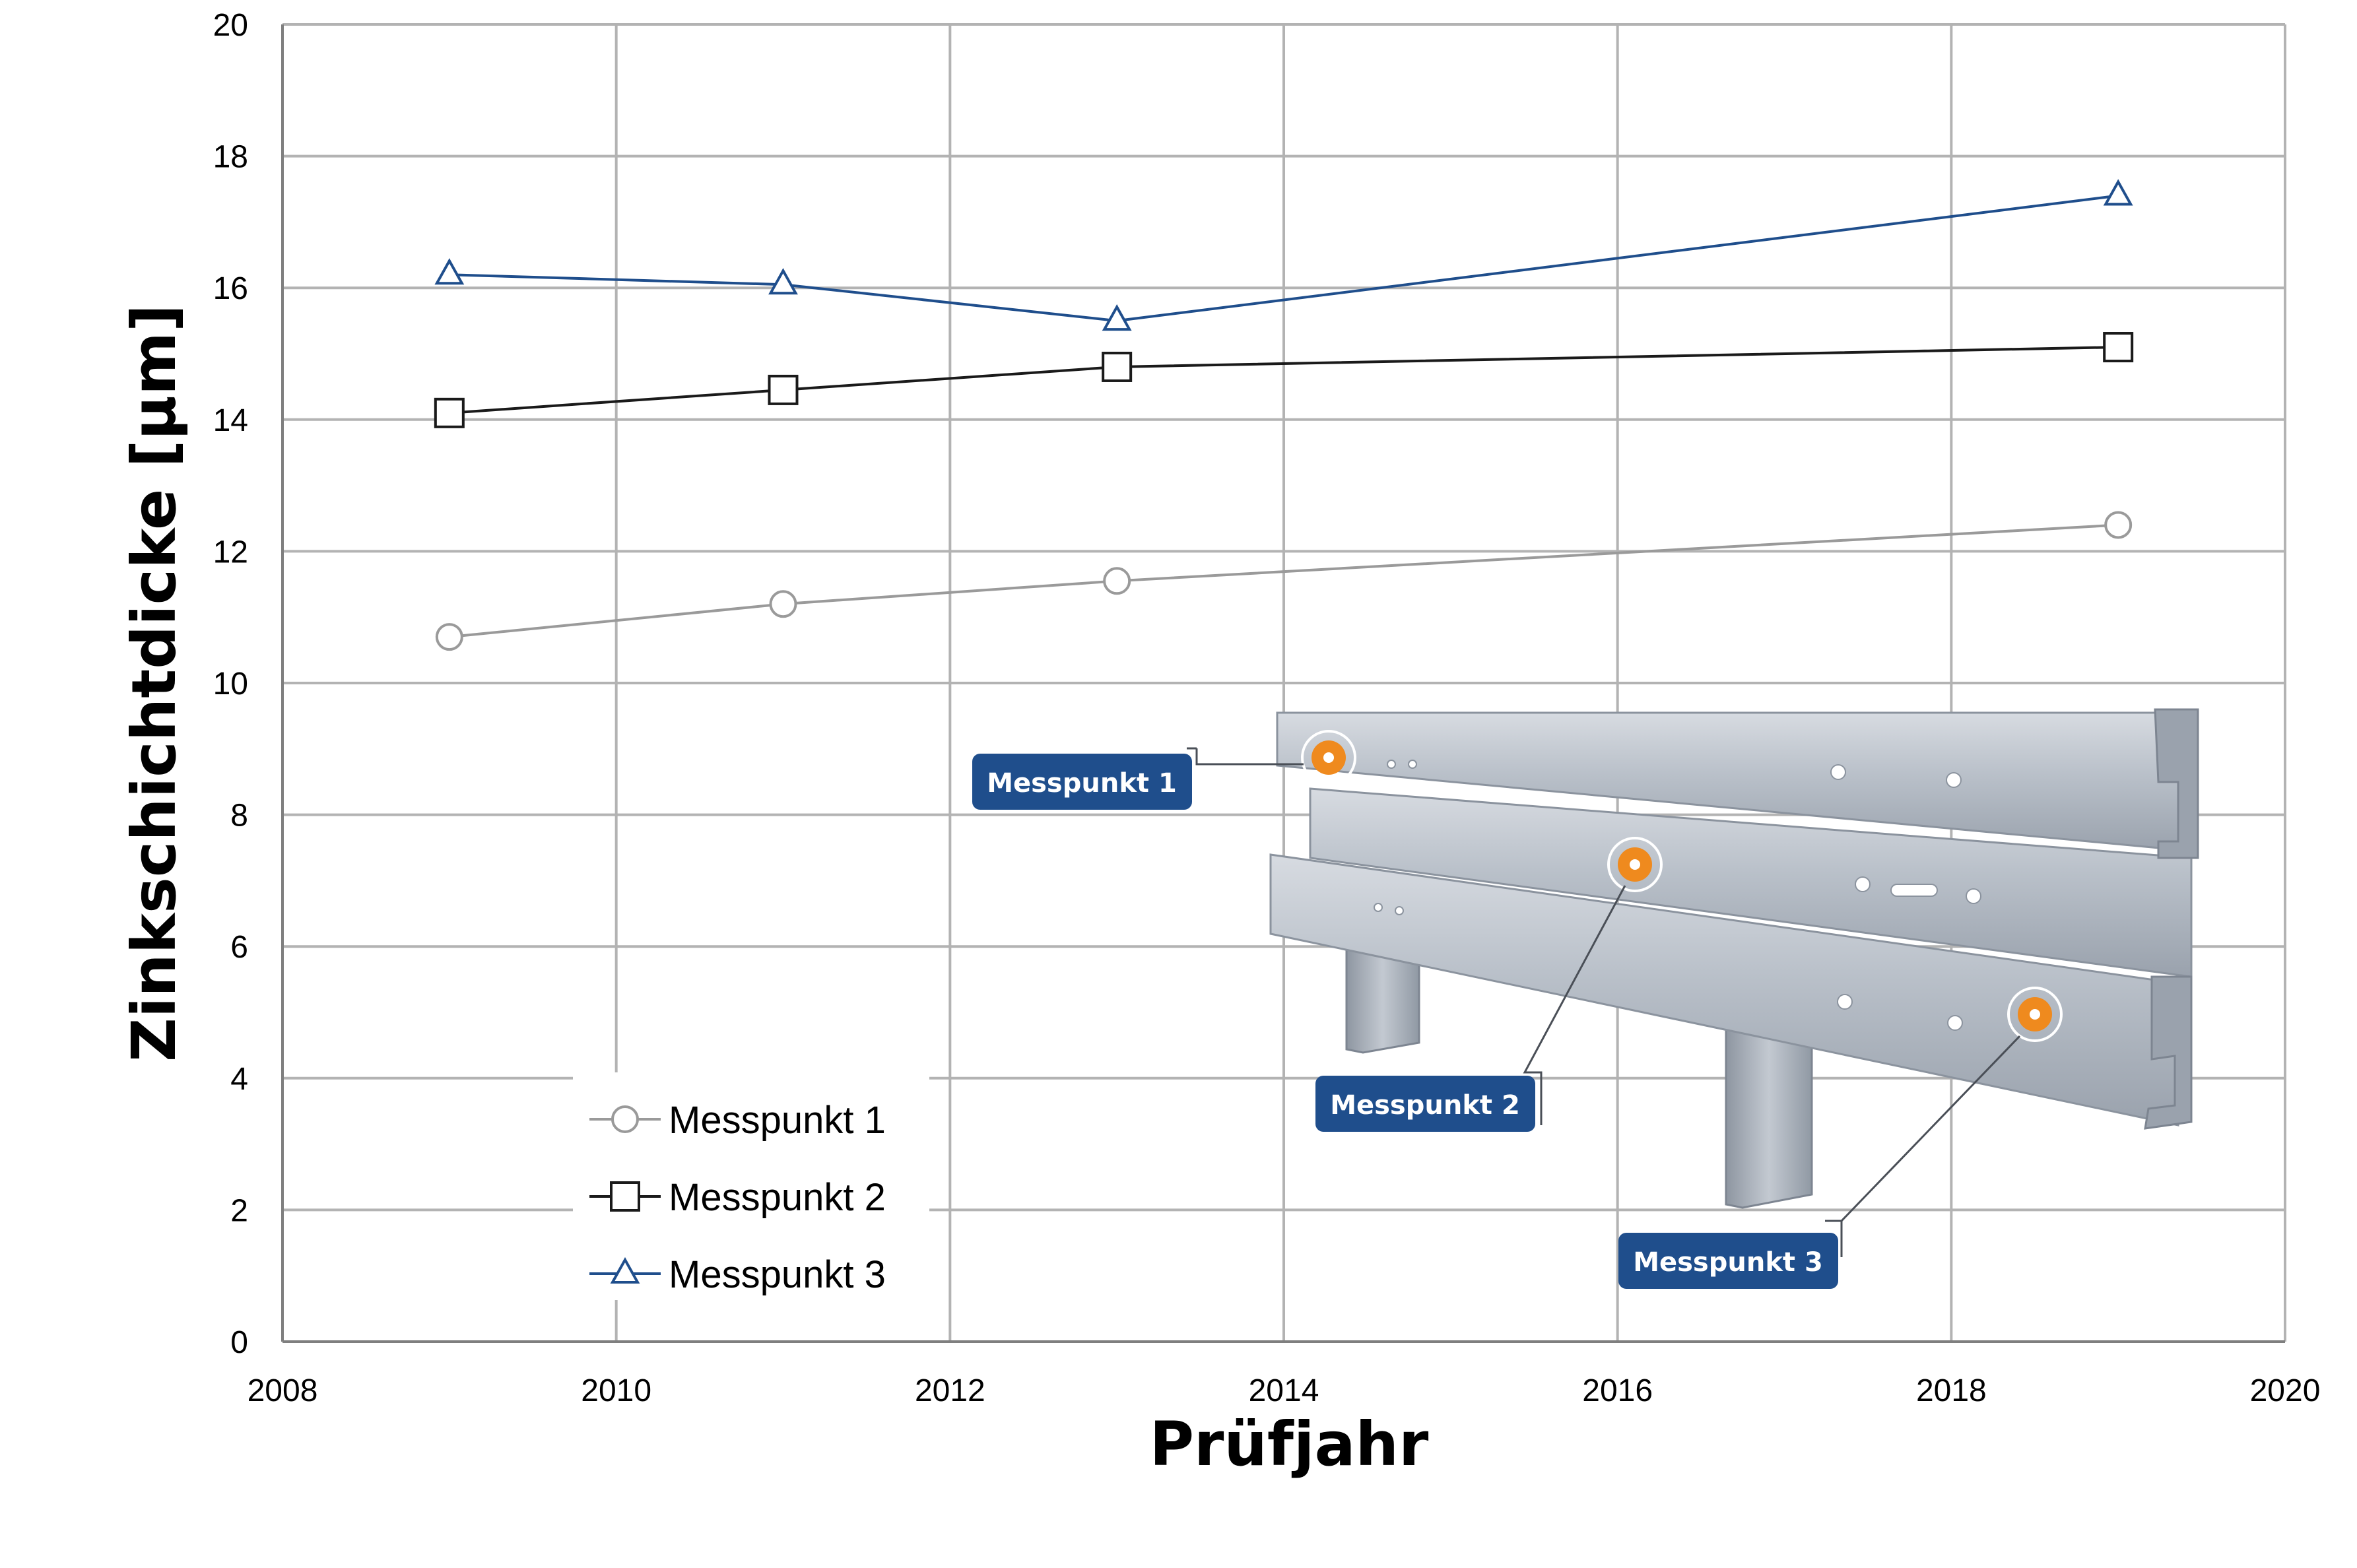 The height and width of the screenshot is (1568, 2357). Describe the element at coordinates (2168, 1052) in the screenshot. I see `rail-end-profile-bottom` at that location.